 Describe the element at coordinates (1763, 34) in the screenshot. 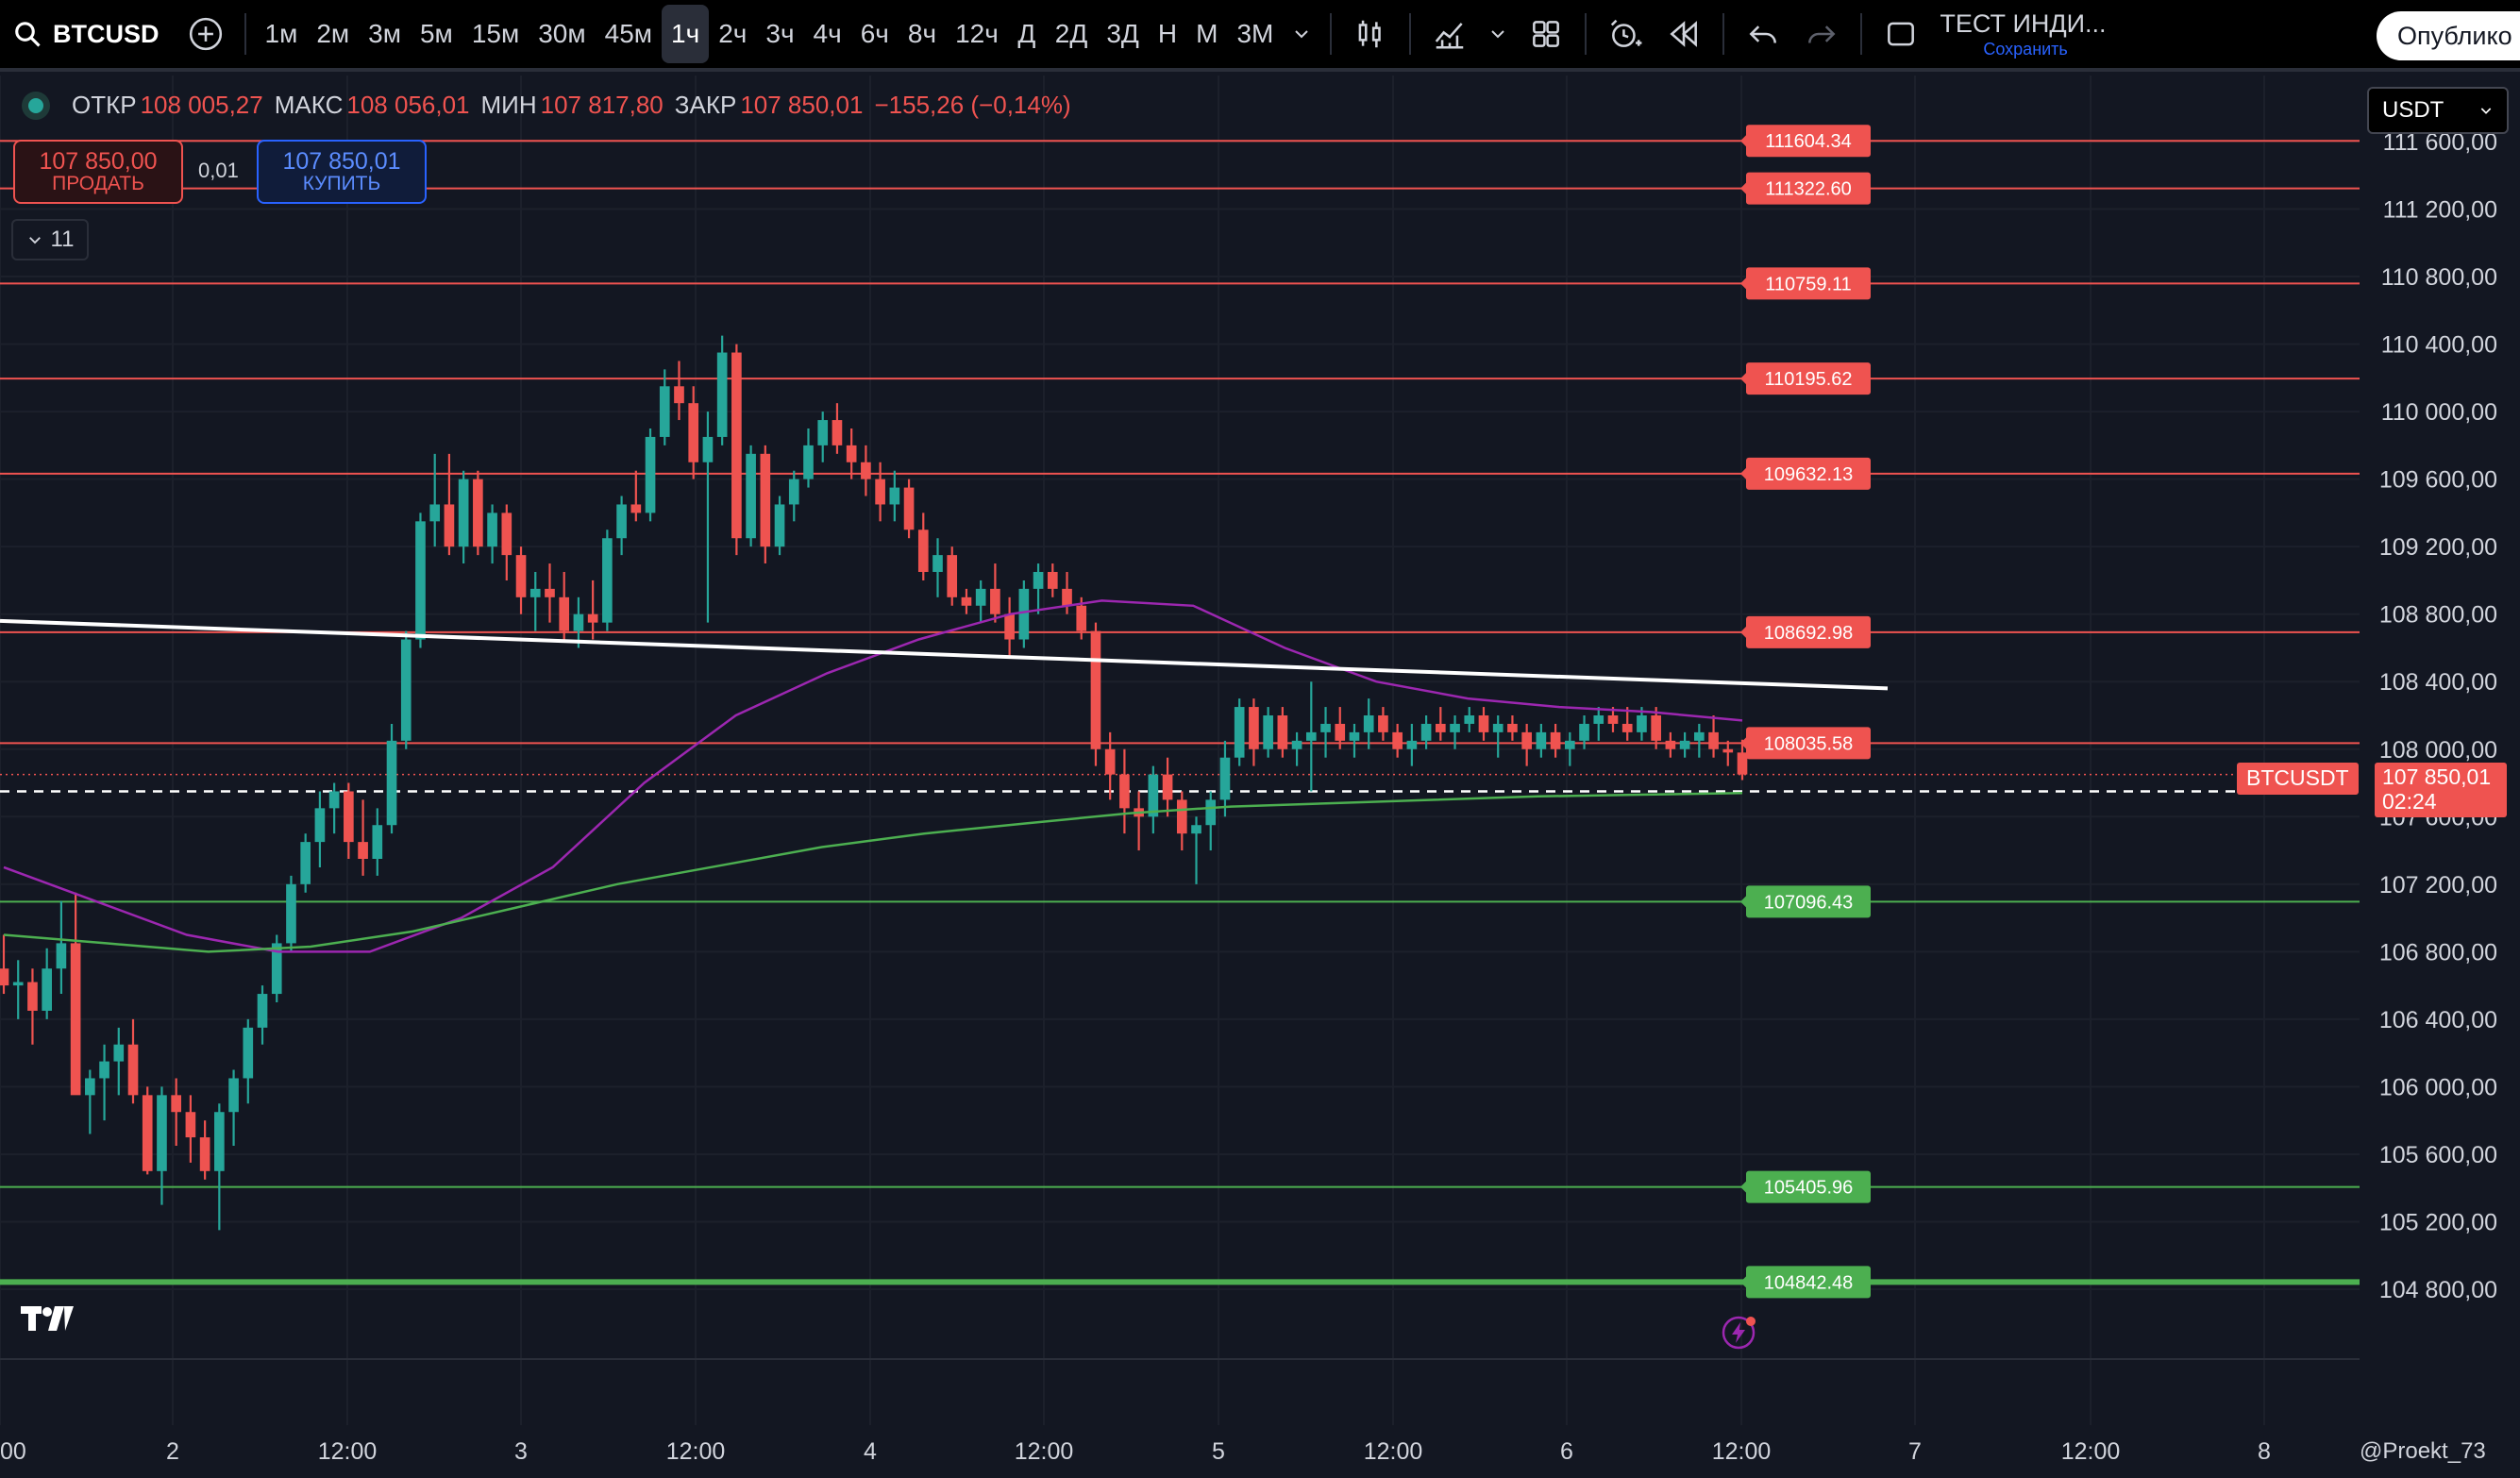

I see `undo-button` at that location.